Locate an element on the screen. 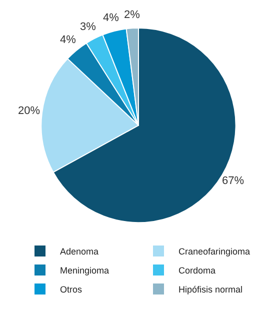 The height and width of the screenshot is (314, 277). legend-label: Otros is located at coordinates (71, 289).